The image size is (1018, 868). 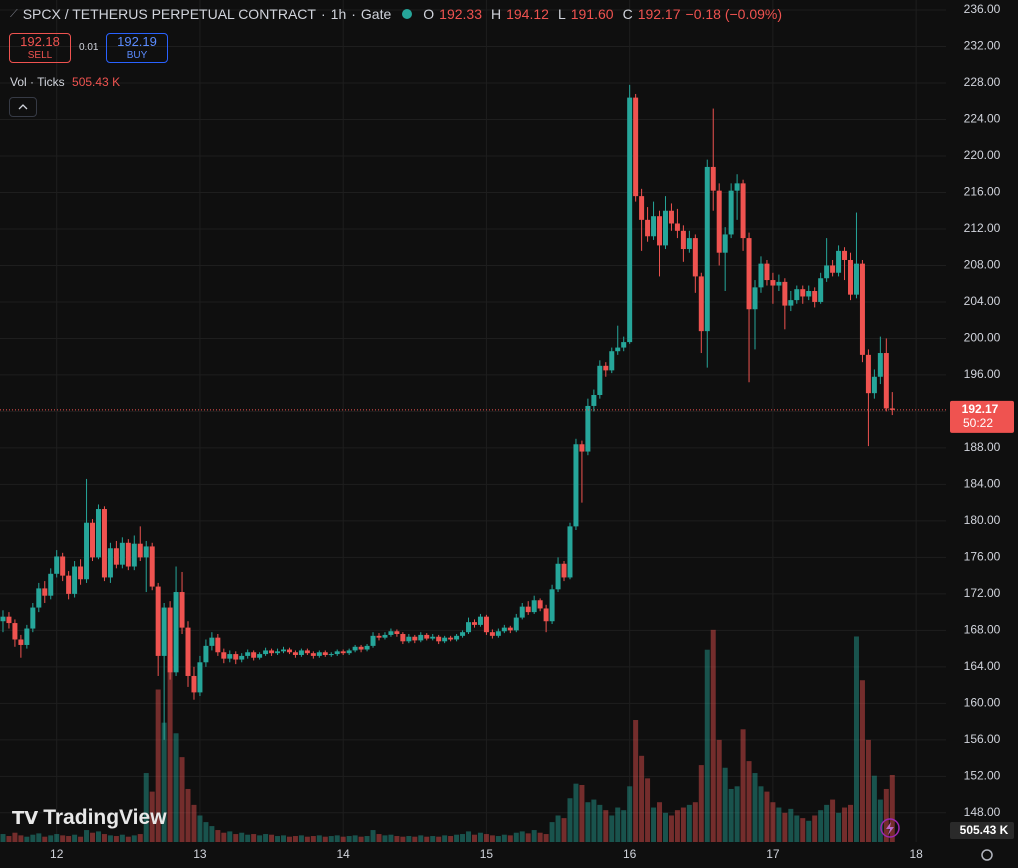 I want to click on y-tick-label: 216.00, so click(x=982, y=192).